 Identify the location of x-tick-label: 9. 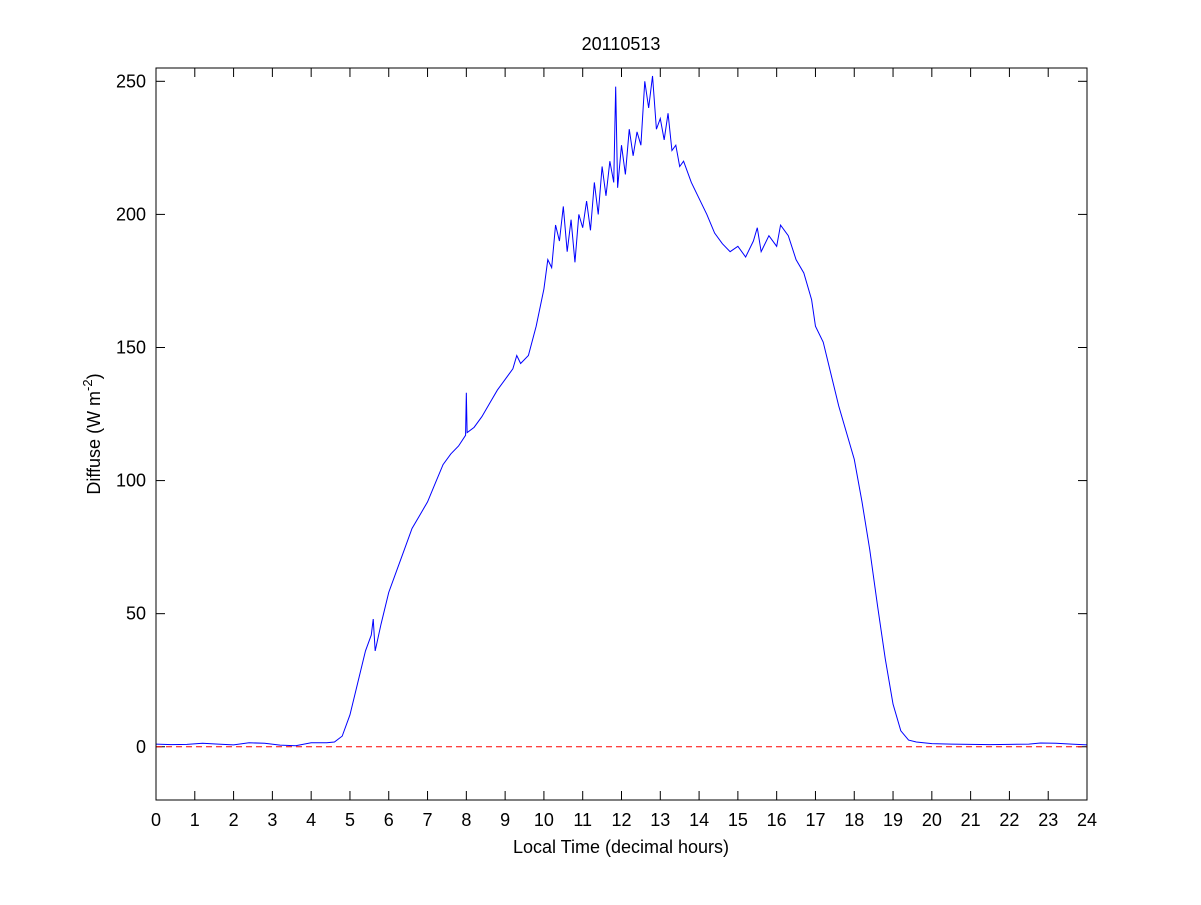
(505, 820).